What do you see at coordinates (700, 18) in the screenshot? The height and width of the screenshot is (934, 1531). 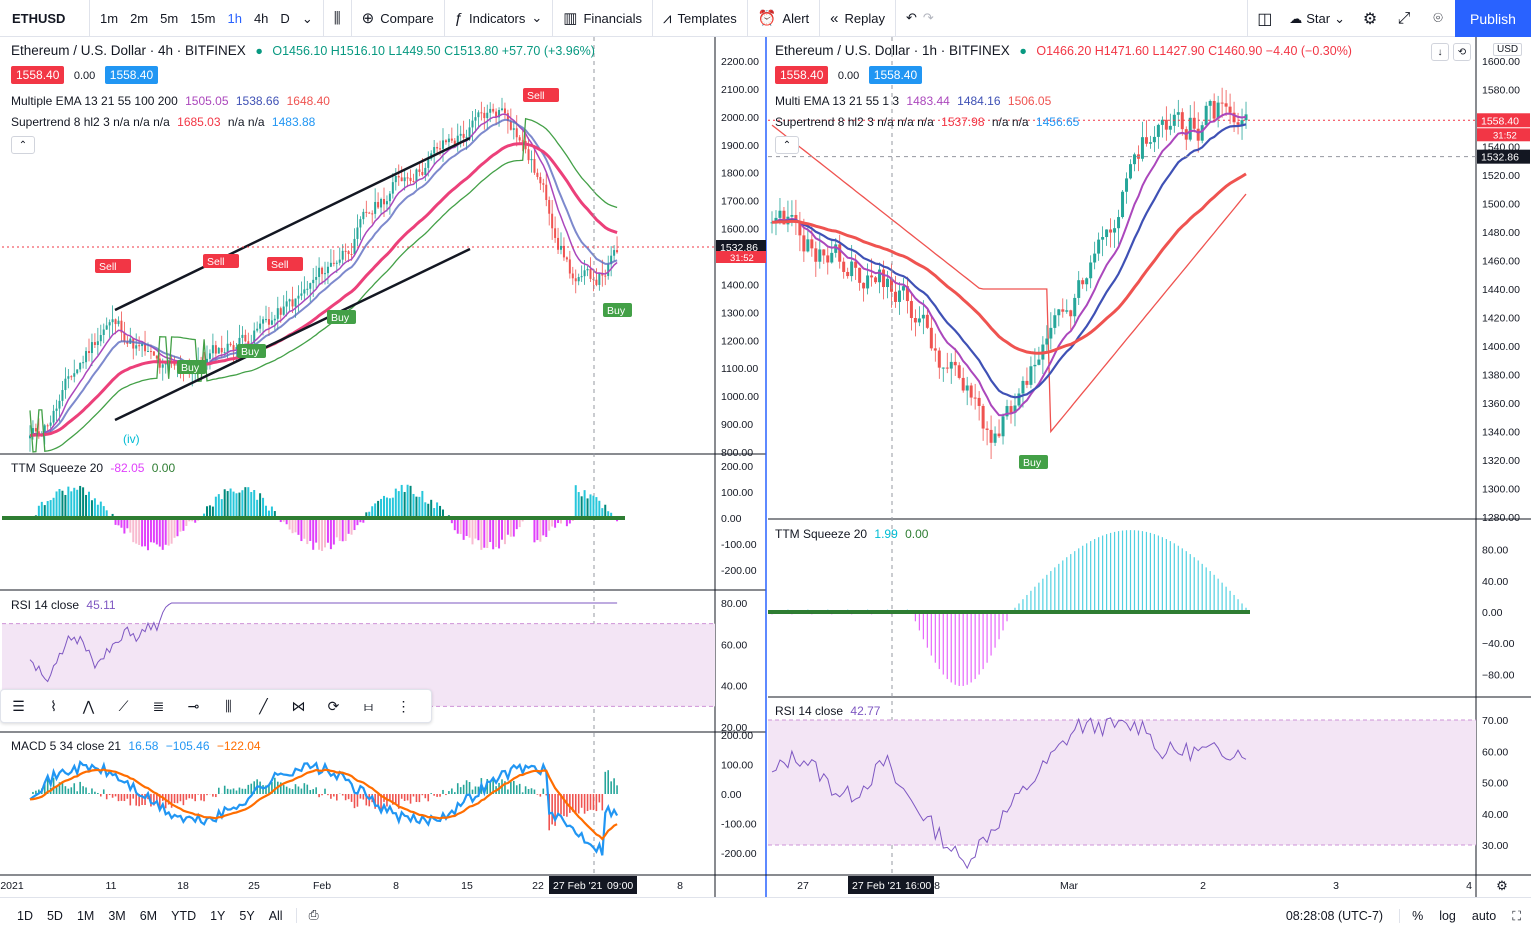 I see `templates-button: ⩘Templates` at bounding box center [700, 18].